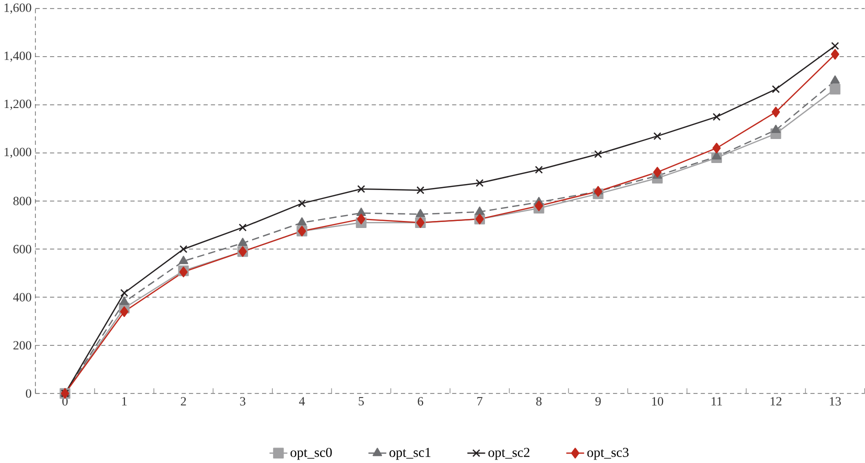 Image resolution: width=865 pixels, height=463 pixels. What do you see at coordinates (776, 401) in the screenshot?
I see `x-tick-label: 12` at bounding box center [776, 401].